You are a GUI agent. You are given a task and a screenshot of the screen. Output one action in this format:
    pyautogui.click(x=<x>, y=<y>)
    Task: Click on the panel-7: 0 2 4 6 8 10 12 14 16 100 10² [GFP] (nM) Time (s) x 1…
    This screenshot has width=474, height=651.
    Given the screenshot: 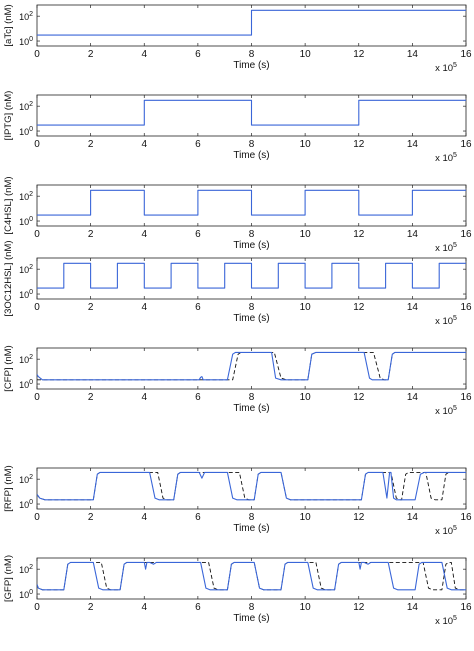 What is the action you would take?
    pyautogui.click(x=237, y=591)
    